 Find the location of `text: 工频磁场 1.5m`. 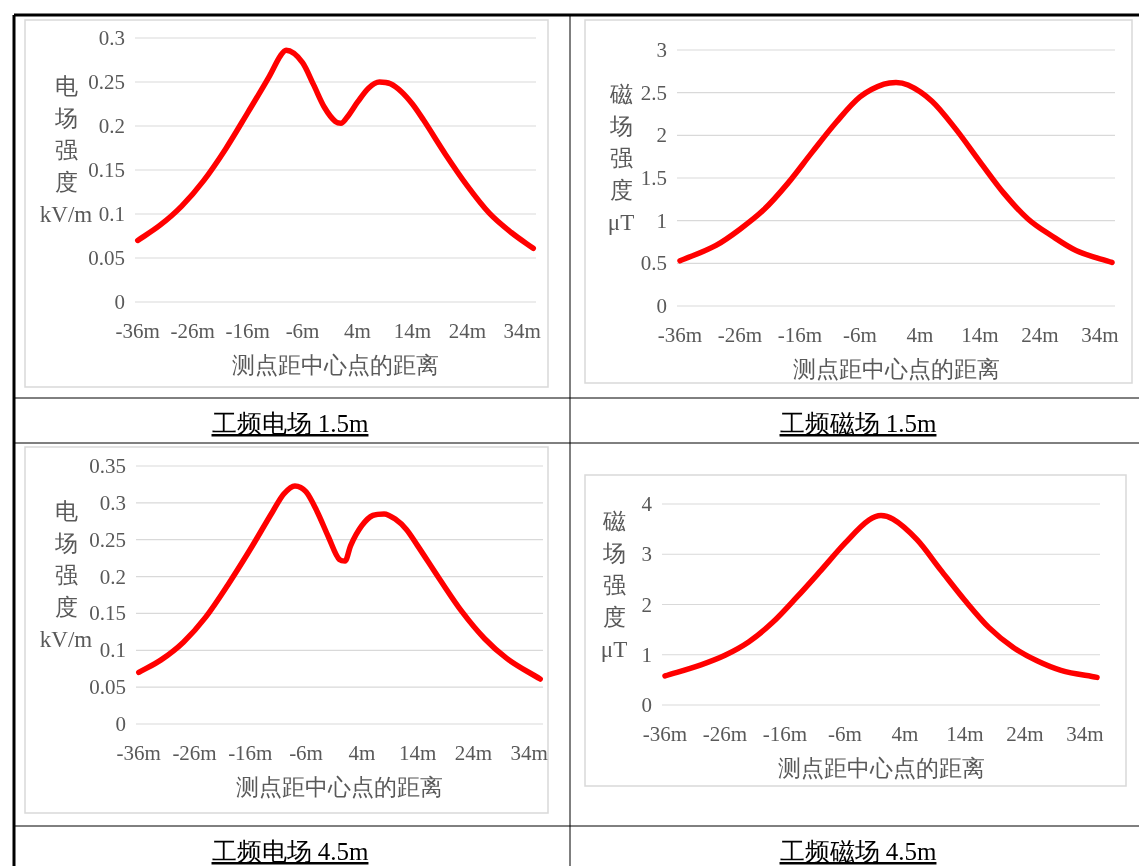

text: 工频磁场 1.5m is located at coordinates (858, 423).